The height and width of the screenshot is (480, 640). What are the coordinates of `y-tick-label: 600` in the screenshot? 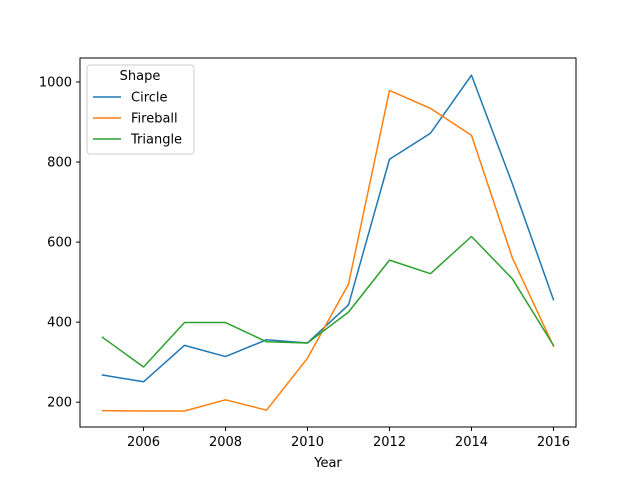 It's located at (59, 243).